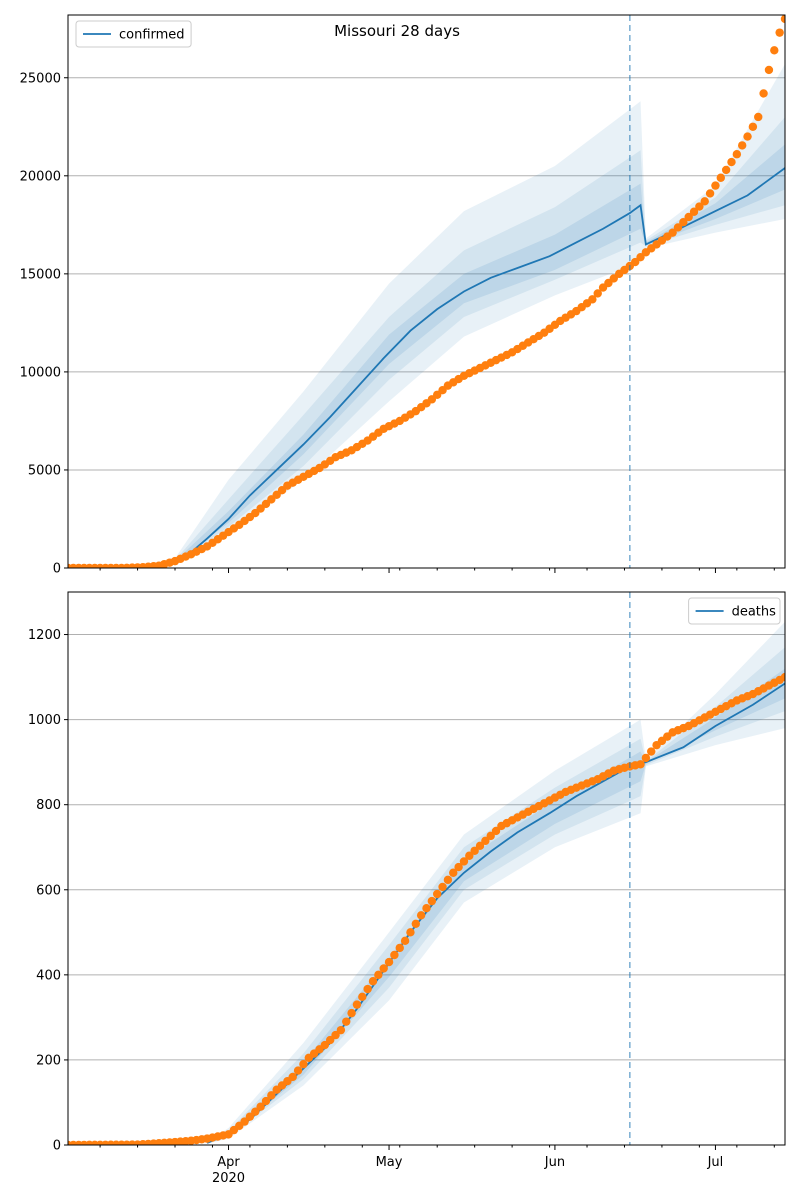 The image size is (800, 1200). Describe the element at coordinates (48, 890) in the screenshot. I see `deaths-ytick-label: 600` at that location.